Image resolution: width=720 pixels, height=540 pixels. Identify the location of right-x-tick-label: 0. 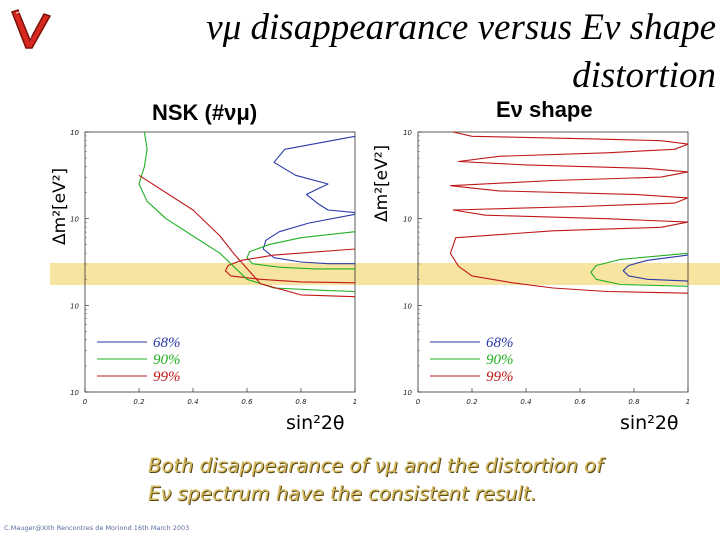
(418, 402).